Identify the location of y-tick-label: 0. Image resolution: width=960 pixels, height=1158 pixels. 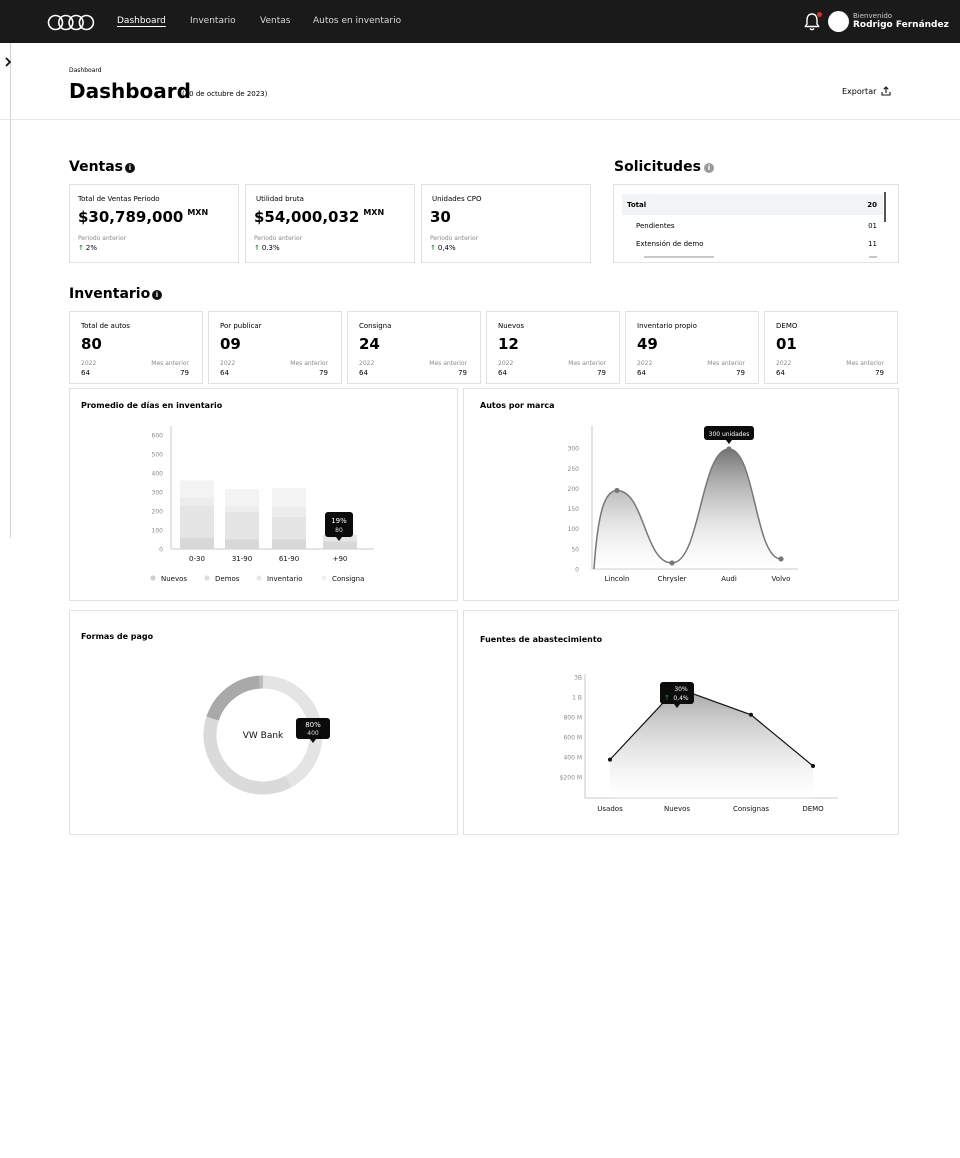
(161, 550).